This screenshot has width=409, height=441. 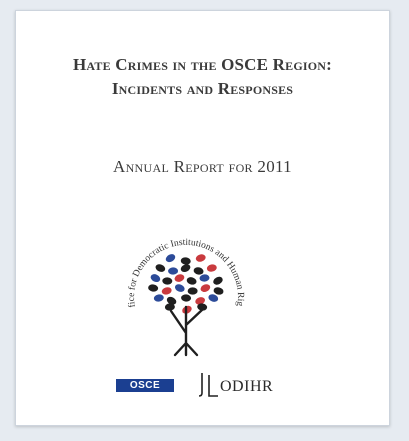 I want to click on report-subtitle: Annual Report for 2011, so click(x=202, y=166).